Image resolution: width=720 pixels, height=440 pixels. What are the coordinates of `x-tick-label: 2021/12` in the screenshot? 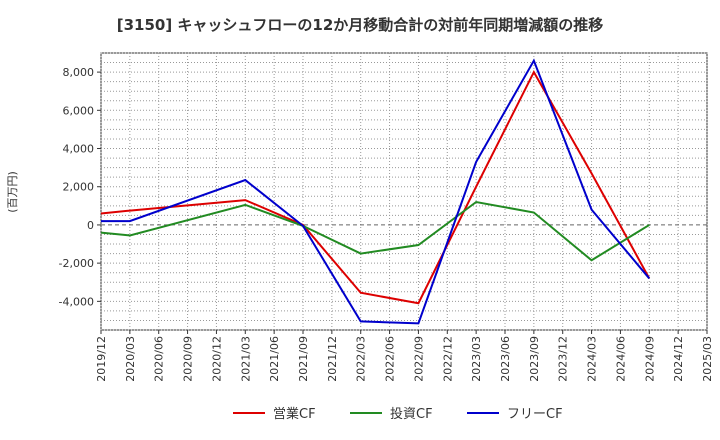 It's located at (332, 359).